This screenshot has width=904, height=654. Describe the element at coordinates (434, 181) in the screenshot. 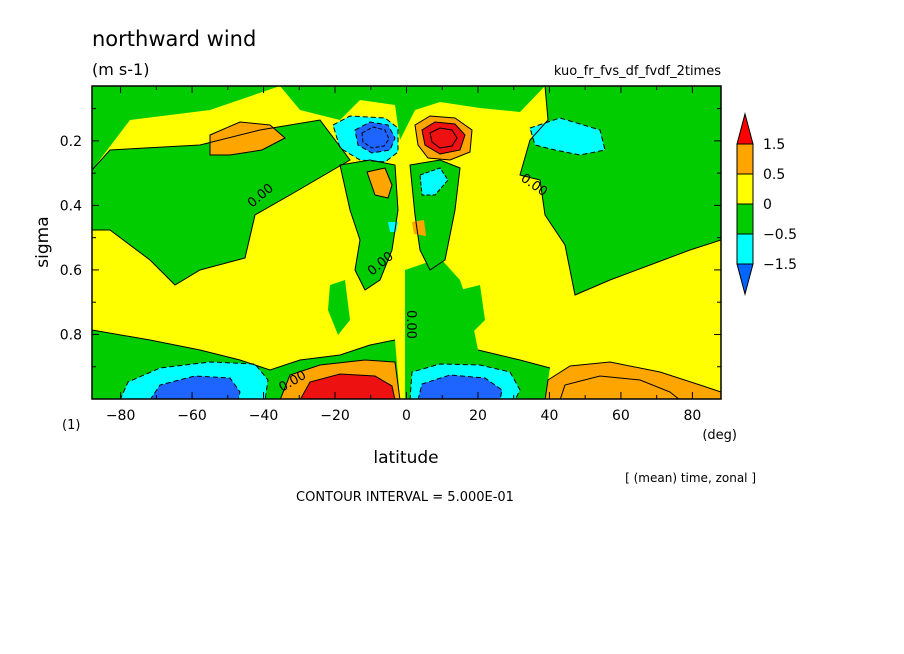

I see `region-cyan-center` at that location.